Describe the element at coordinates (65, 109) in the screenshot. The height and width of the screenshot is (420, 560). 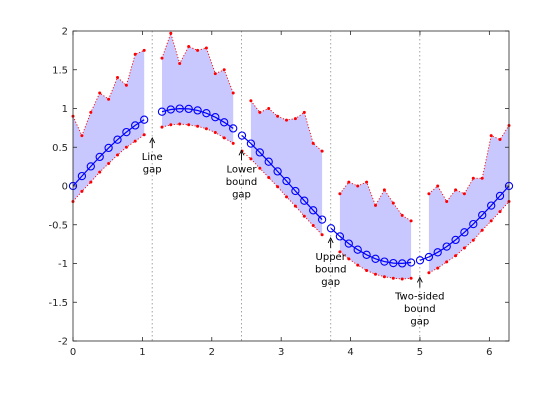
I see `y-tick-label: 1` at that location.